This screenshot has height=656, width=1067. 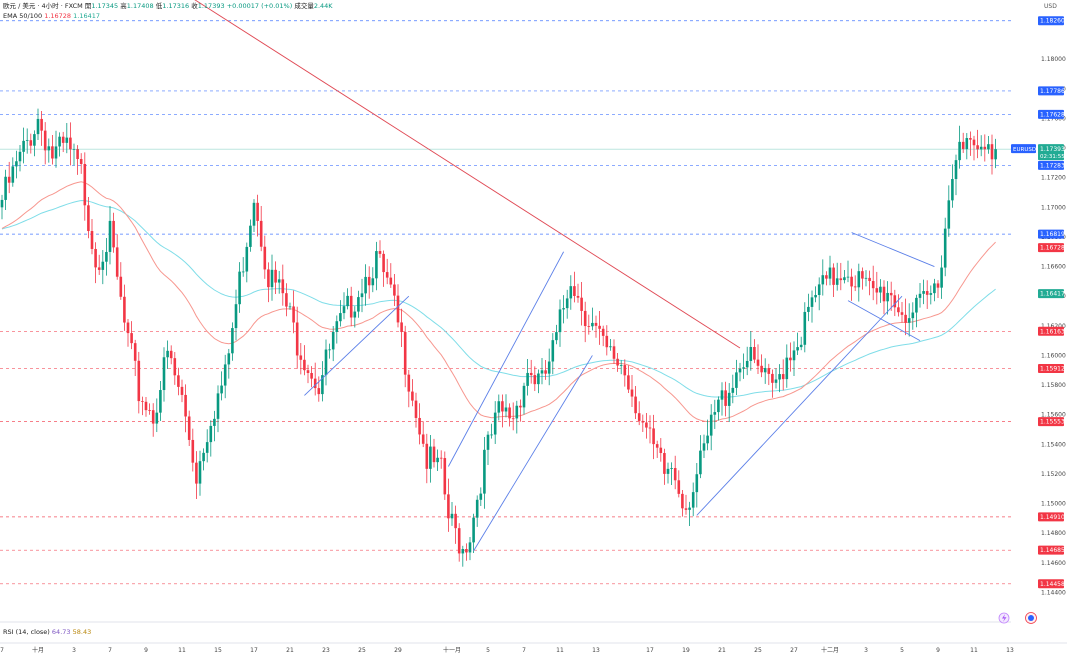 What do you see at coordinates (799, 405) in the screenshot?
I see `trend-line` at bounding box center [799, 405].